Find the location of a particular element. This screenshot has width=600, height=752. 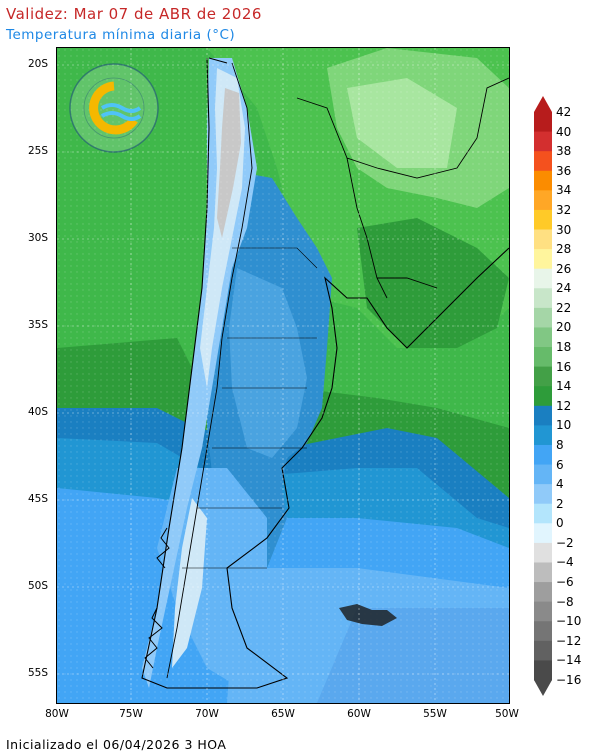

colorbar-tick-label: 16 is located at coordinates (564, 366).